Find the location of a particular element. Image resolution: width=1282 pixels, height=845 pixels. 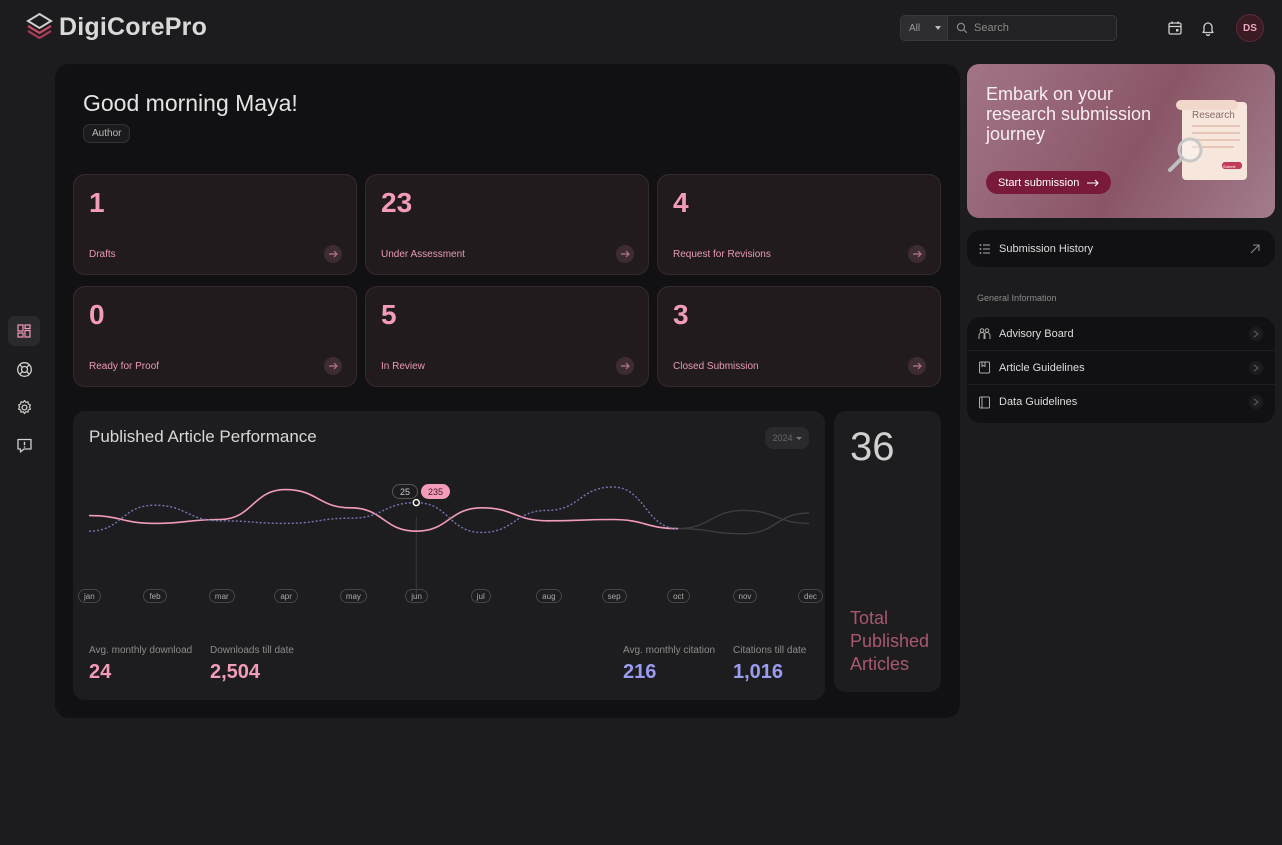

metric-value: 216 is located at coordinates (640, 672).